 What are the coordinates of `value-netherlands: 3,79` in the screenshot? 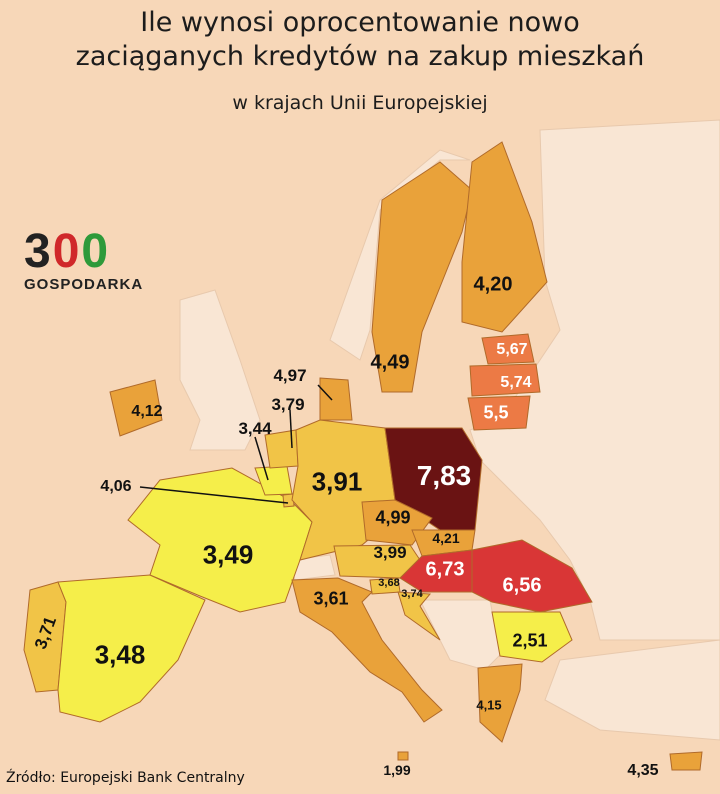 It's located at (288, 404).